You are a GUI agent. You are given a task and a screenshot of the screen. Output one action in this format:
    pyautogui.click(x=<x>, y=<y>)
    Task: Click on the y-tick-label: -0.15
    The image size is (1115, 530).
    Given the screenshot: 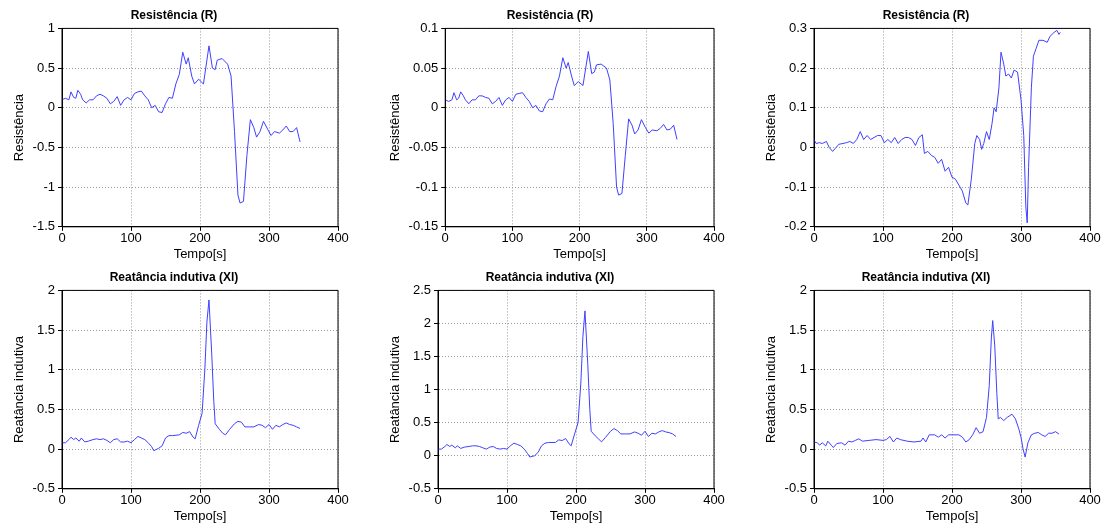 What is the action you would take?
    pyautogui.click(x=423, y=226)
    